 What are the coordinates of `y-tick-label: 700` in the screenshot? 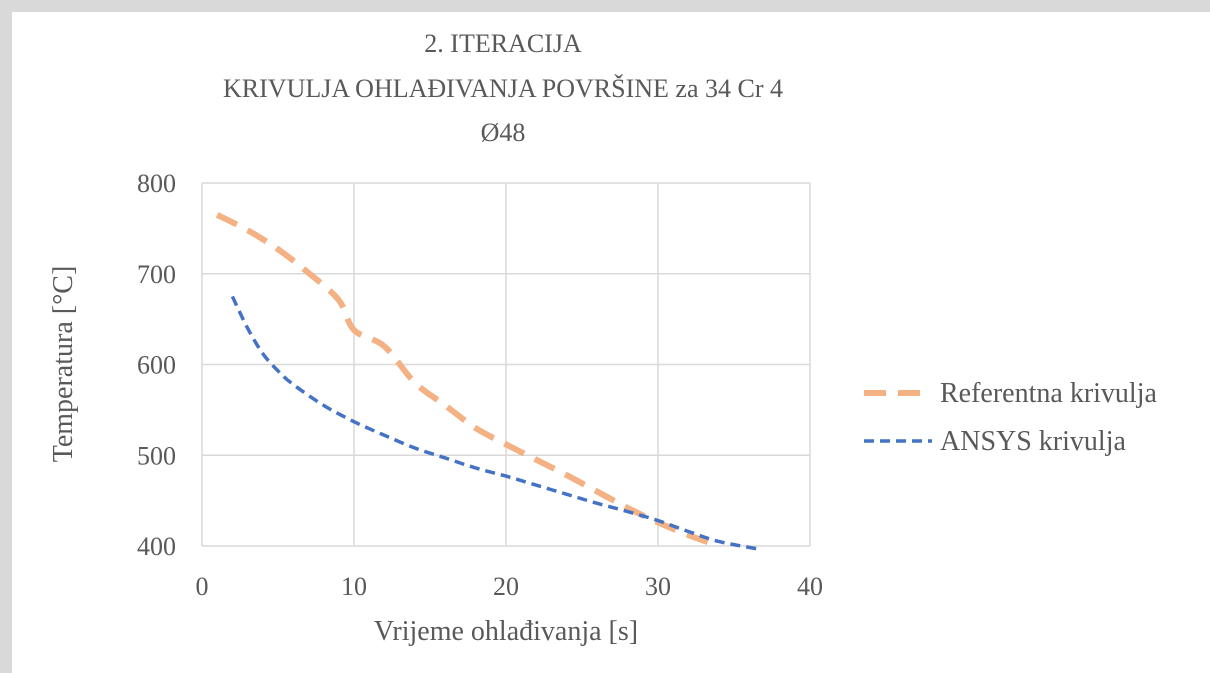 It's located at (156, 274).